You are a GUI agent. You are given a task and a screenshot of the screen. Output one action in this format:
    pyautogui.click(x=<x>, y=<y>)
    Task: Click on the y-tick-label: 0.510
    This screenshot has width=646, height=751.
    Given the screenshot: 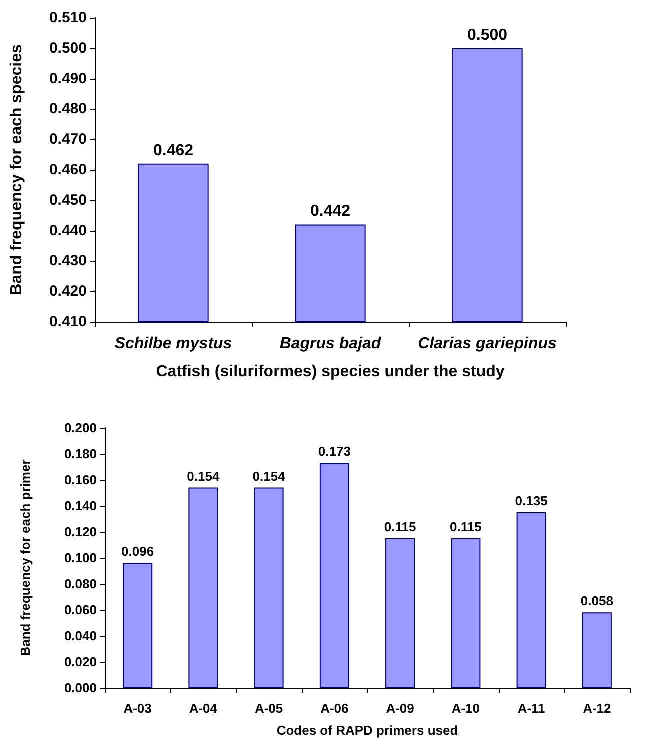 What is the action you would take?
    pyautogui.click(x=68, y=18)
    